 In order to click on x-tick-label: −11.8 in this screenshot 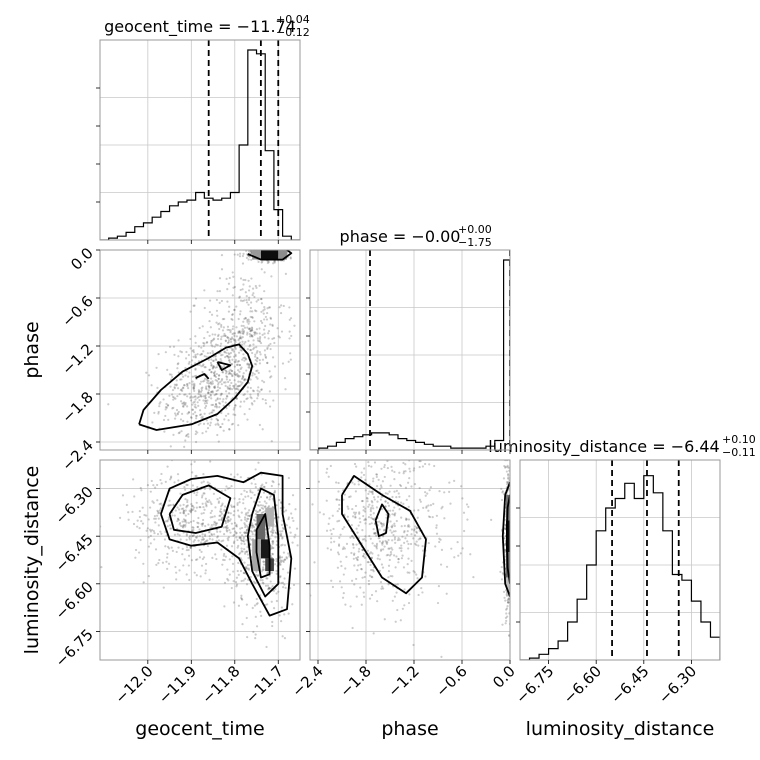, I will do `click(220, 684)`.